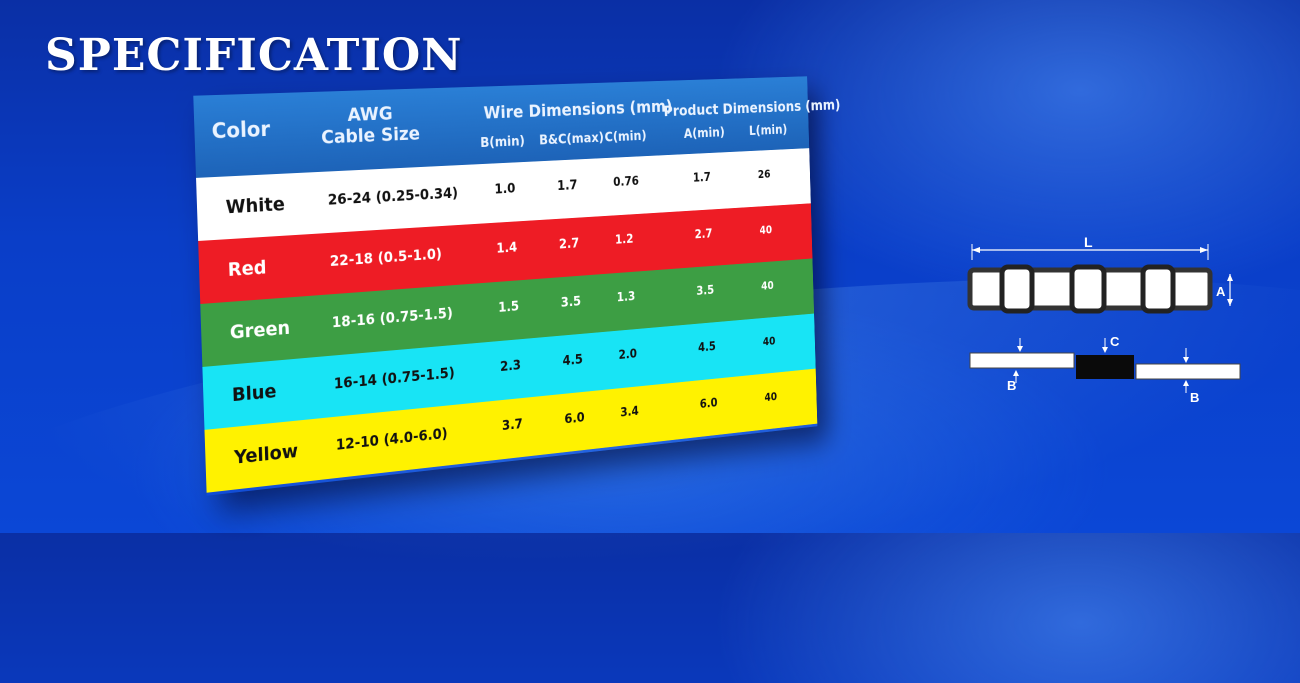  Describe the element at coordinates (1105, 325) in the screenshot. I see `terminal-diagram: L A C B B` at that location.